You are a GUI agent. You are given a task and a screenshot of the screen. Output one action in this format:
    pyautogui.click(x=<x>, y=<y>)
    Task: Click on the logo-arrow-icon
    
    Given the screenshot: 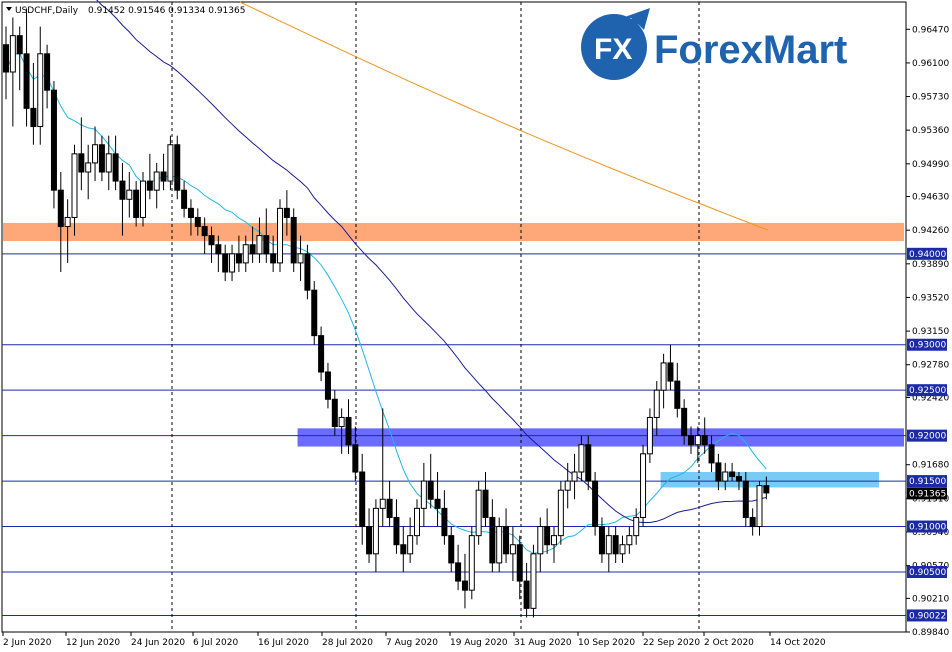 What is the action you would take?
    pyautogui.click(x=631, y=26)
    